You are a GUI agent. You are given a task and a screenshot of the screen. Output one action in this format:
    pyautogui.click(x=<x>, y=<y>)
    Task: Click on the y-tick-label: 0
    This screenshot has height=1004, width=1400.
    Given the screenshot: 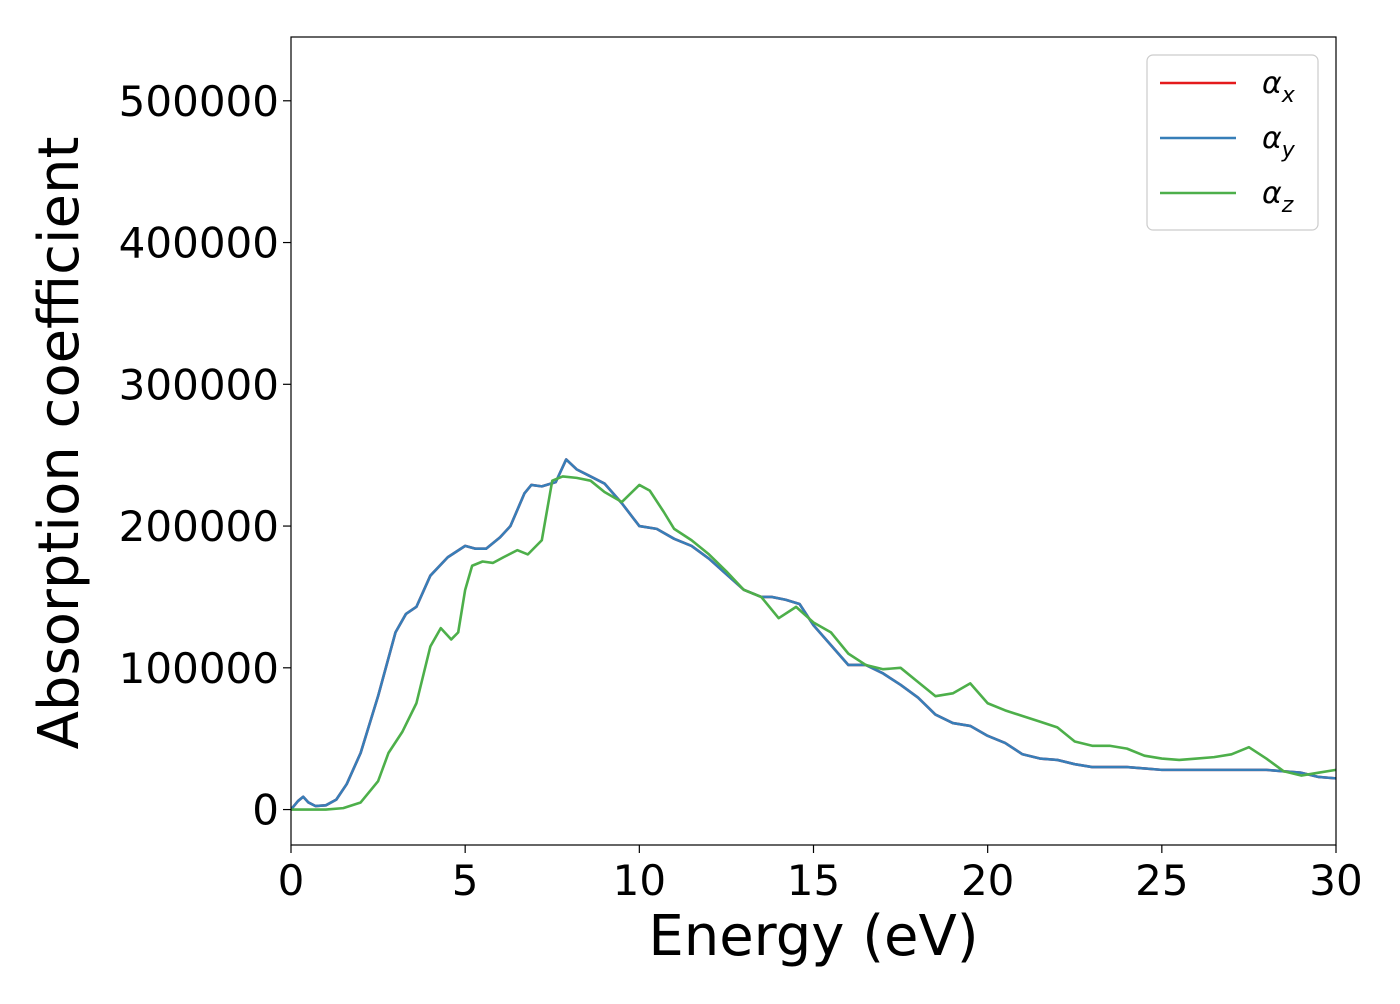 What is the action you would take?
    pyautogui.click(x=265, y=810)
    